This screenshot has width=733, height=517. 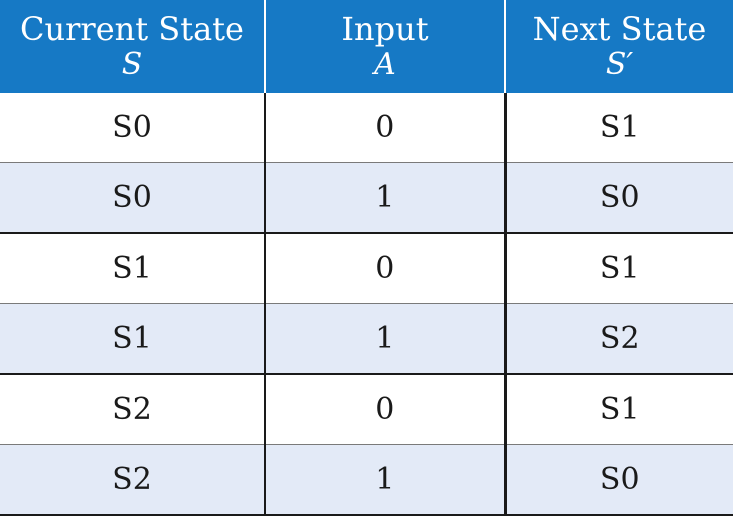 I want to click on header-current-state-symbol: S, so click(x=132, y=64).